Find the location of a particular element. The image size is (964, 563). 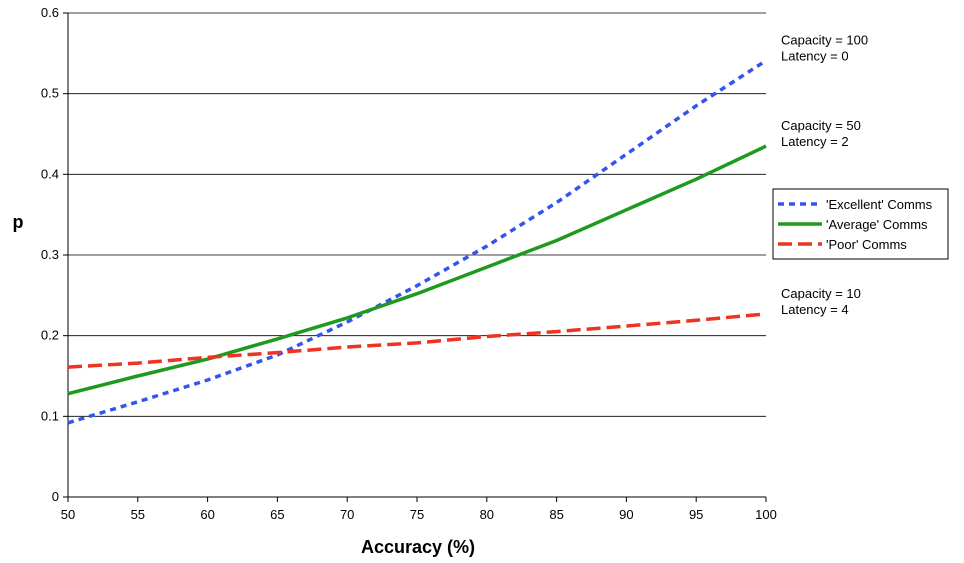

x-tick-label: 60 is located at coordinates (207, 514).